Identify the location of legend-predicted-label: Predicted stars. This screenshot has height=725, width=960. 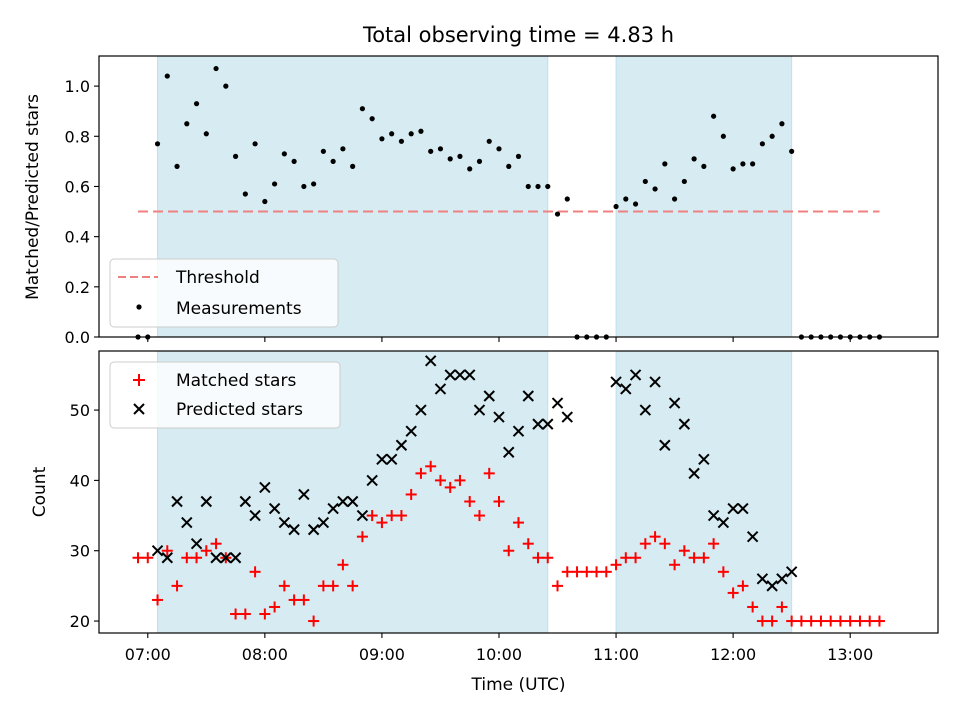
(239, 410).